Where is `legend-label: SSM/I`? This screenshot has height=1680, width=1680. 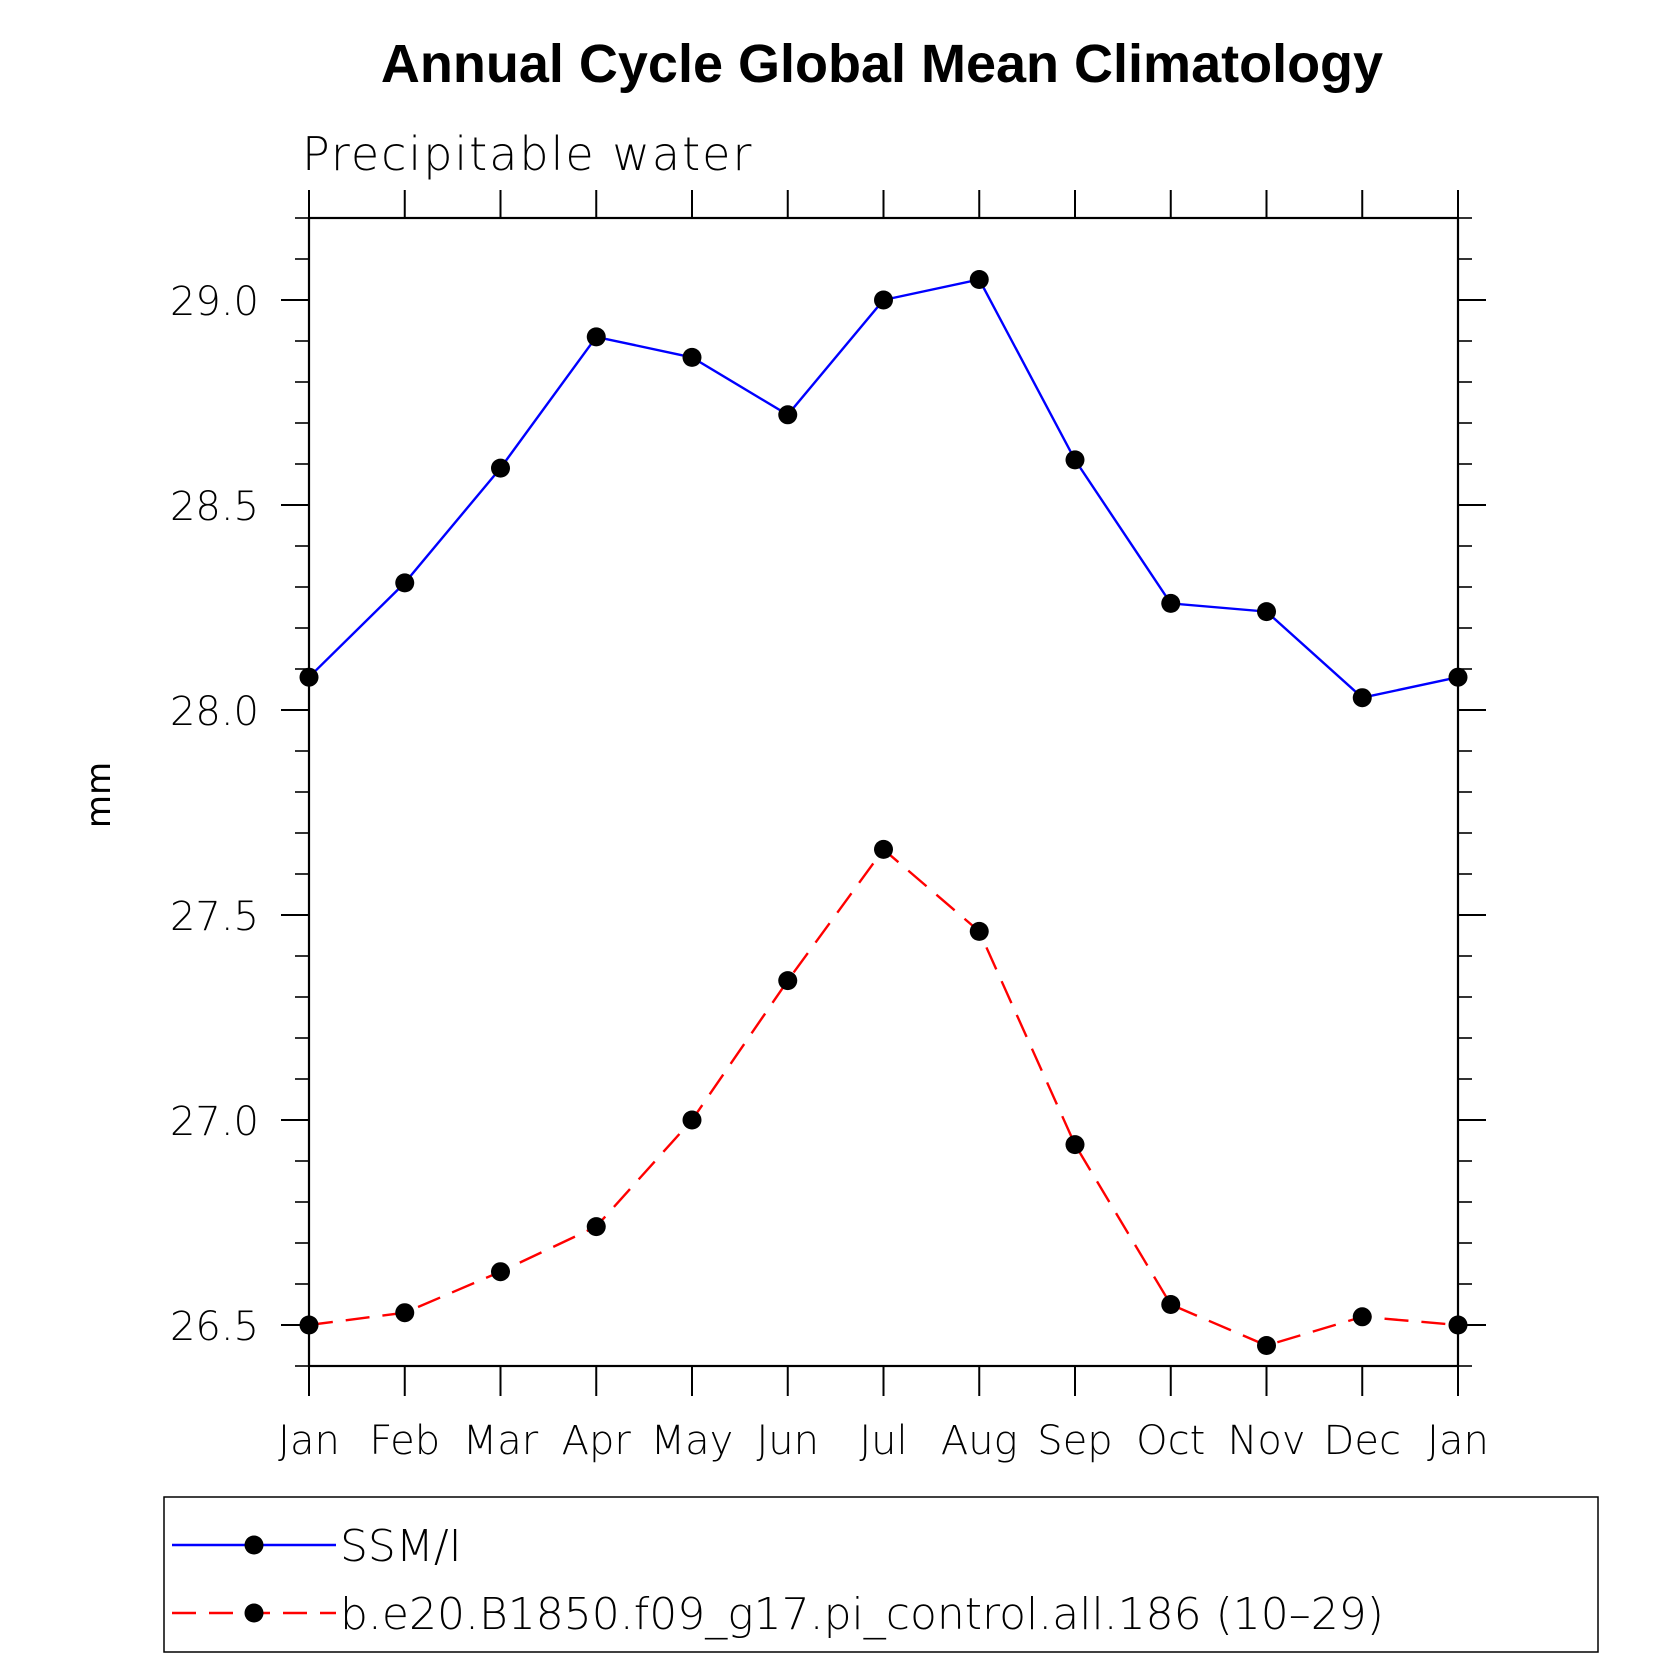 legend-label: SSM/I is located at coordinates (401, 1546).